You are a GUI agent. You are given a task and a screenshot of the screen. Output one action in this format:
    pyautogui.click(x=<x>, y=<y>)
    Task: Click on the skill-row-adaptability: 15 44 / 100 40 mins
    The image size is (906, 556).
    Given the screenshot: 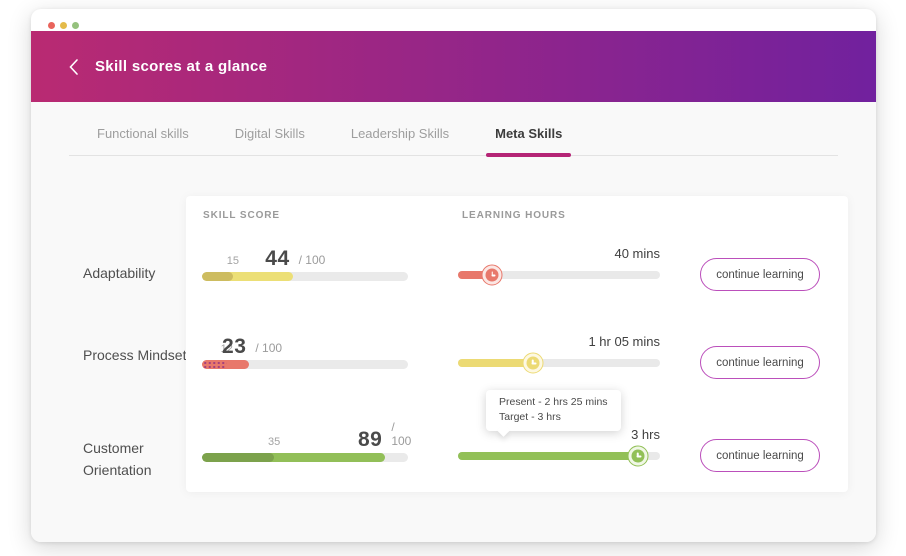 What is the action you would take?
    pyautogui.click(x=517, y=266)
    